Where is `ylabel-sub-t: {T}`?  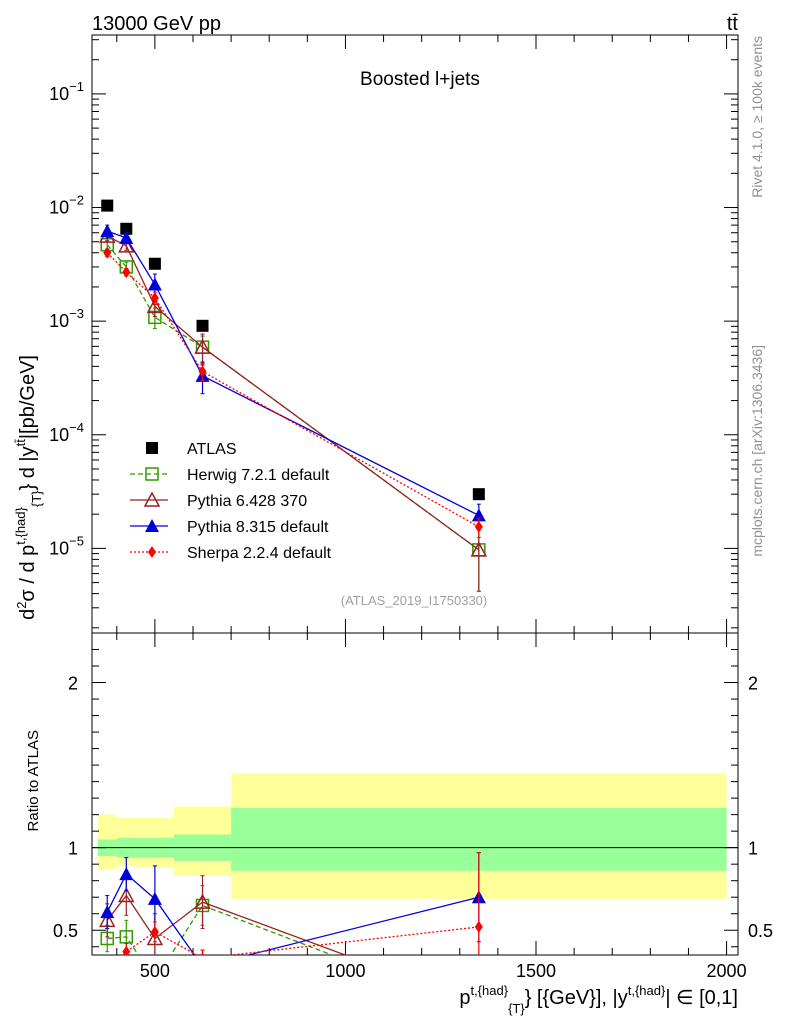
ylabel-sub-t: {T} is located at coordinates (36, 498).